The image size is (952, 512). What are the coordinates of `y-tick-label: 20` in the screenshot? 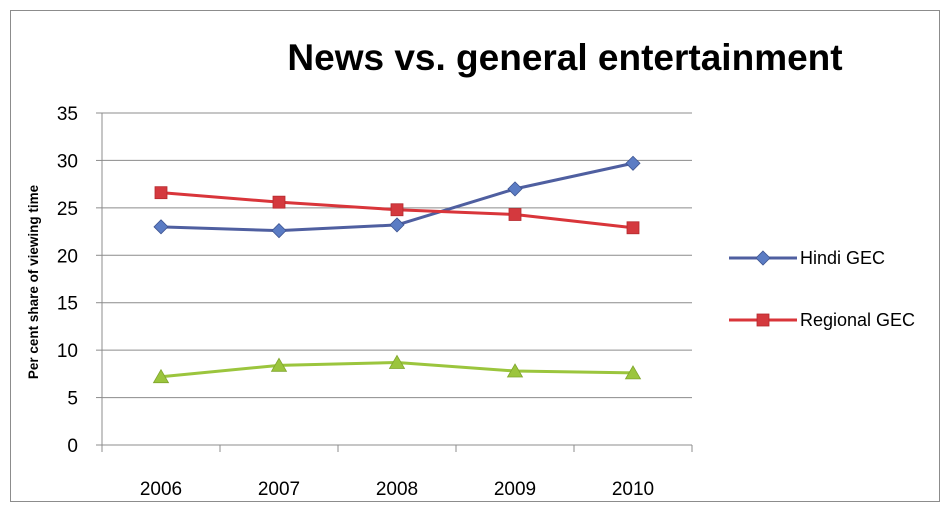 It's located at (67, 256).